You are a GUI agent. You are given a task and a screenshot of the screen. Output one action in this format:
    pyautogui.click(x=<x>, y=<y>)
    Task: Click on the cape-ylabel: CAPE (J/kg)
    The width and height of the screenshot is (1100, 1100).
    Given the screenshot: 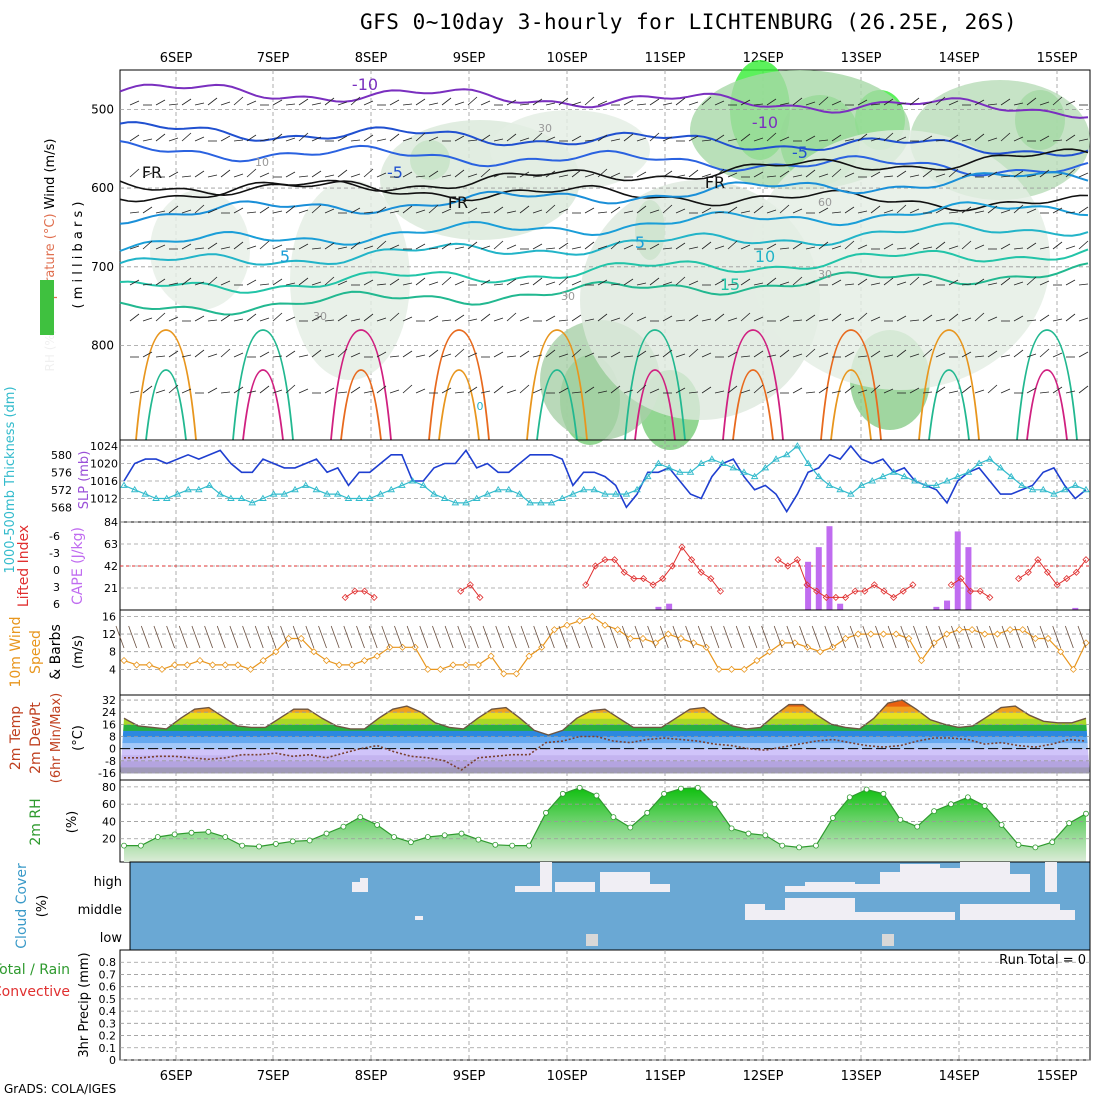 What is the action you would take?
    pyautogui.click(x=78, y=566)
    